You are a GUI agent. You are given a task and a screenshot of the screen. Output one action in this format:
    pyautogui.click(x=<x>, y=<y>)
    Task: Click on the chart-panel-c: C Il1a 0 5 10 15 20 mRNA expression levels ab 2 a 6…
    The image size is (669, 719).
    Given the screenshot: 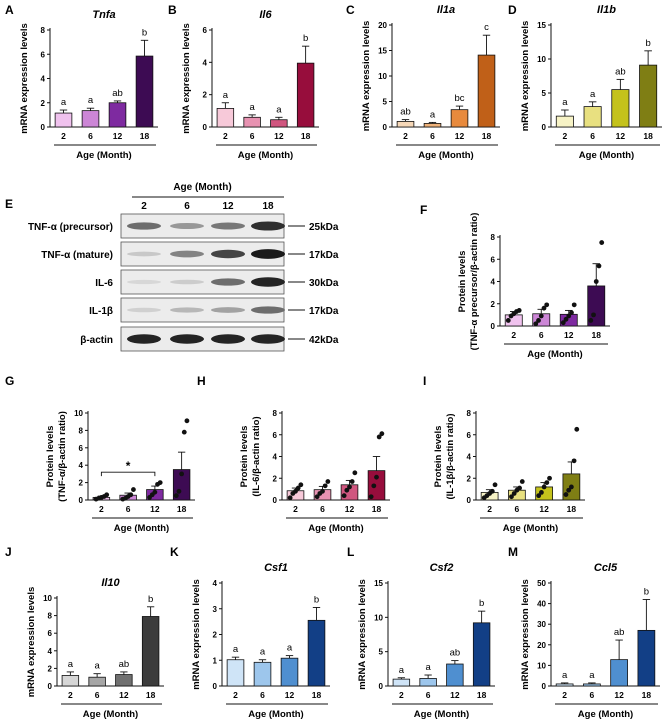 What is the action you would take?
    pyautogui.click(x=423, y=82)
    